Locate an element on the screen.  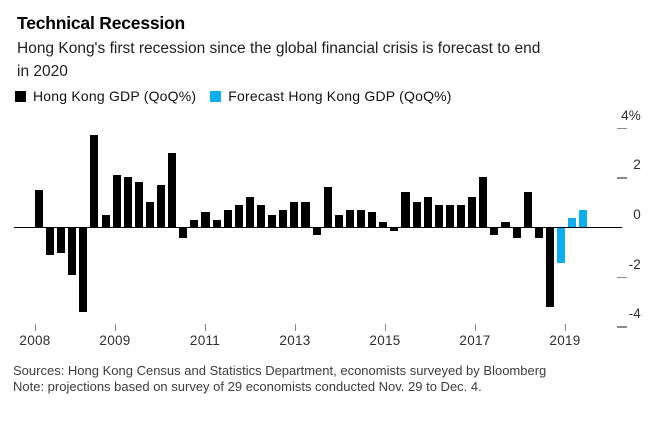
bar-actual-2016-Q4 is located at coordinates (427, 212).